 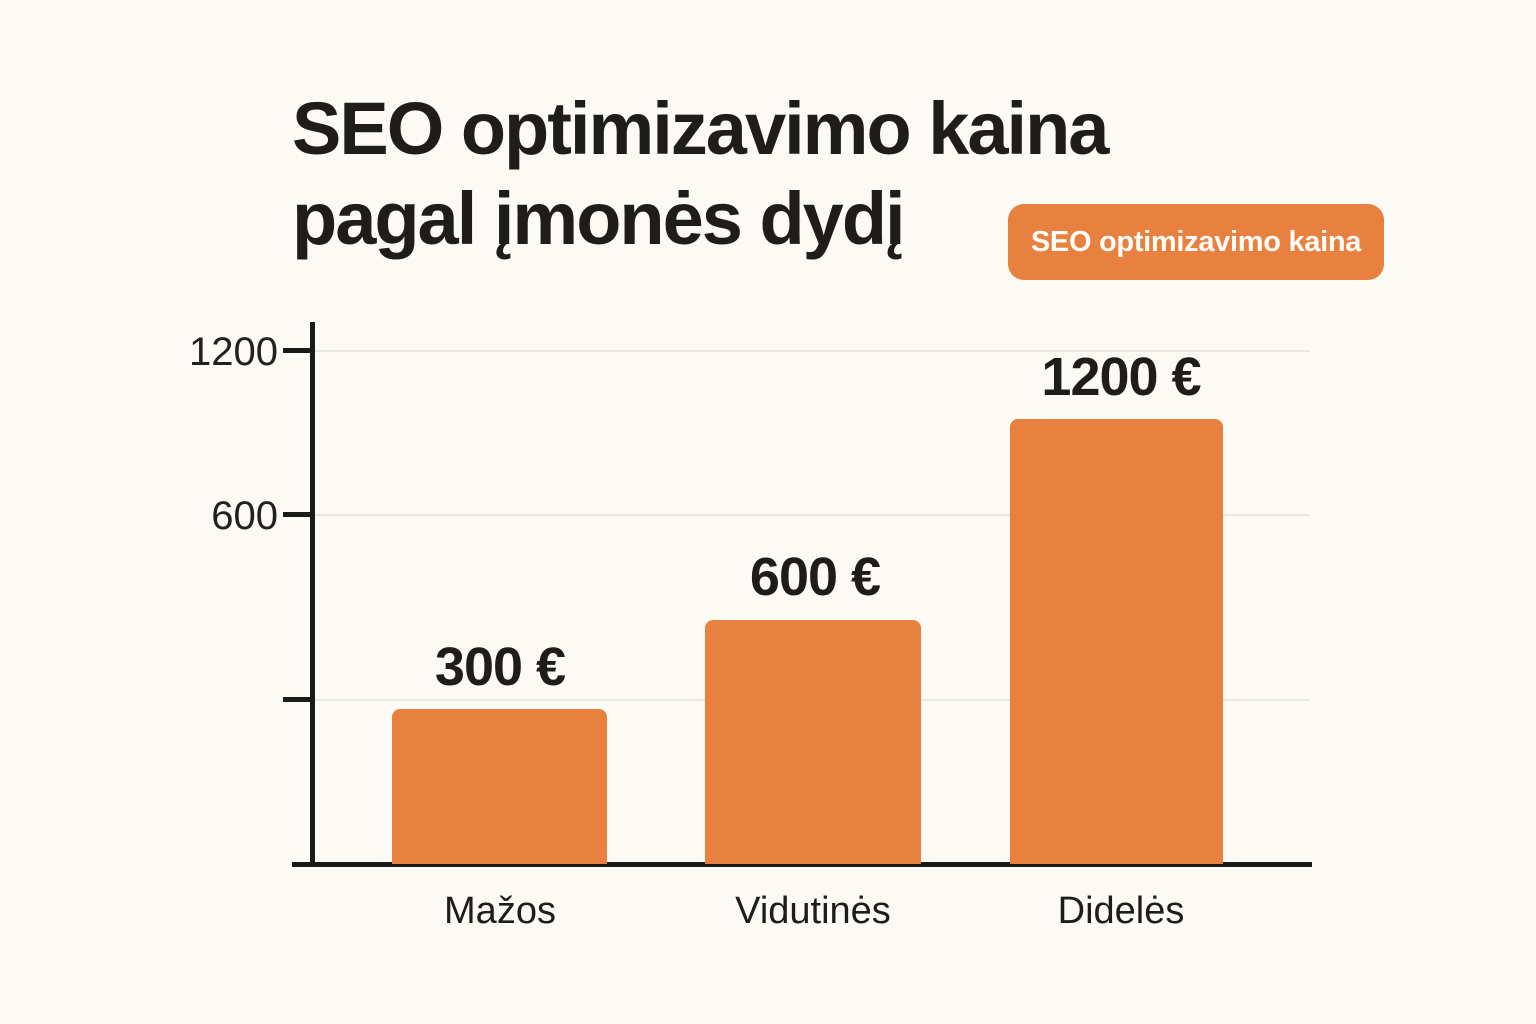 What do you see at coordinates (499, 786) in the screenshot?
I see `bar-mazos` at bounding box center [499, 786].